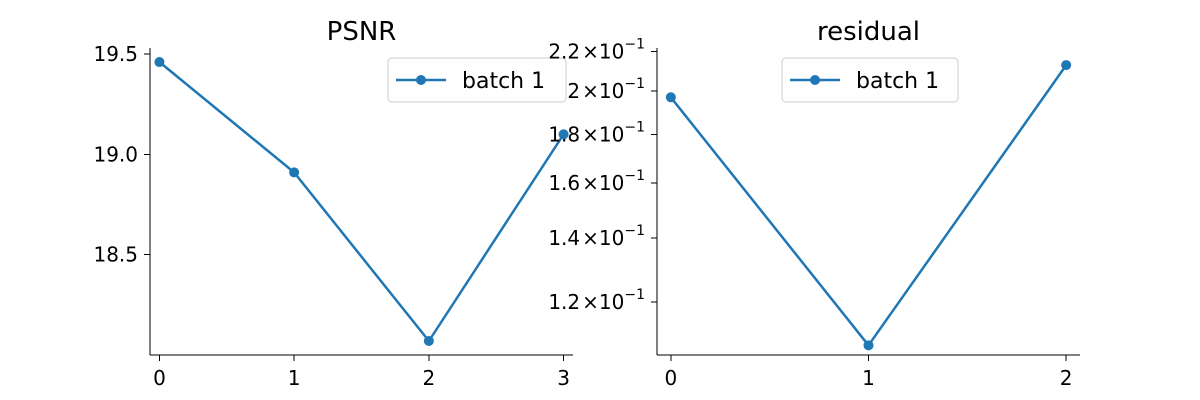  I want to click on residual-legend-label: batch 1, so click(897, 81).